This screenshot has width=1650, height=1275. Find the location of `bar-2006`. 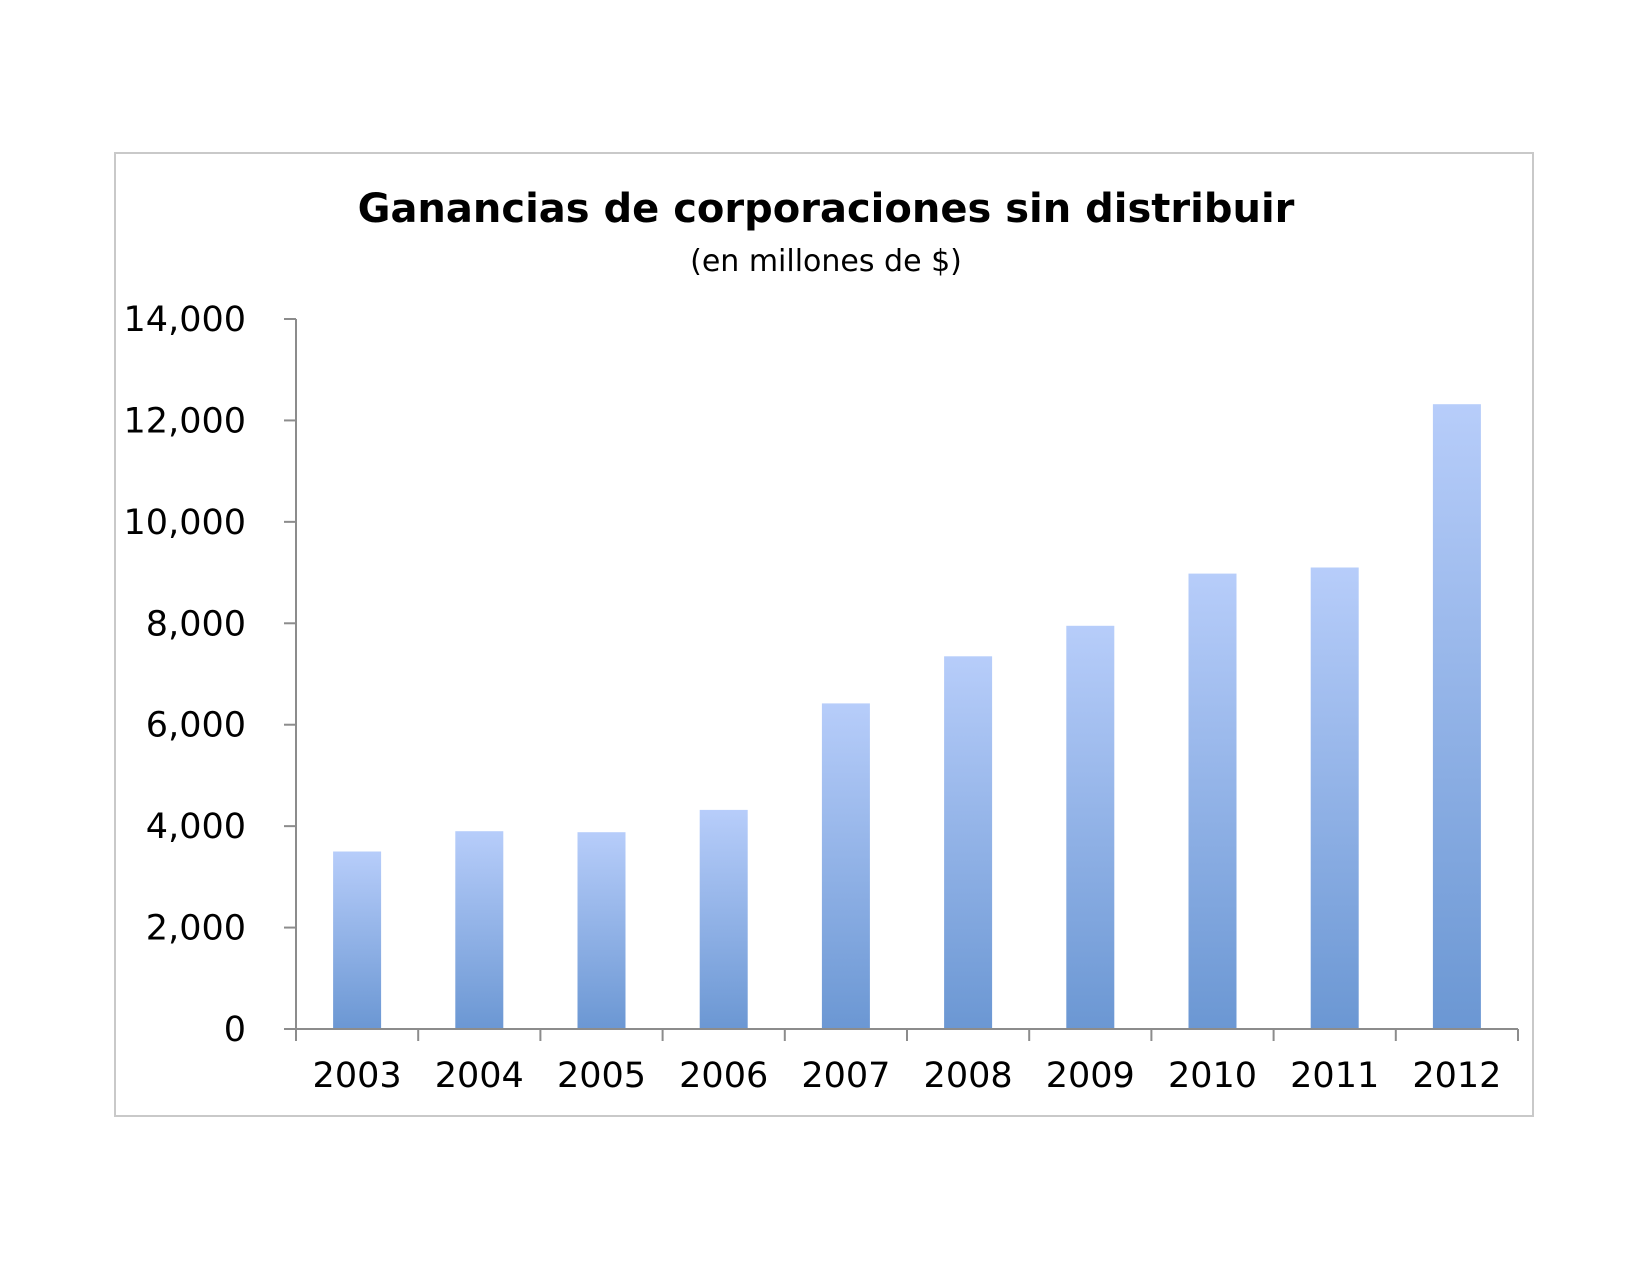

bar-2006 is located at coordinates (723, 919).